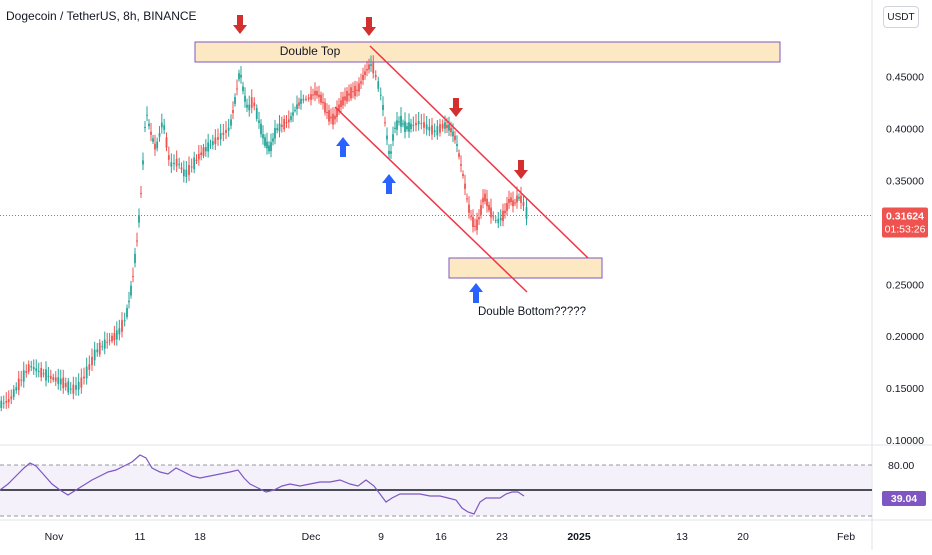 The height and width of the screenshot is (555, 932). What do you see at coordinates (905, 389) in the screenshot?
I see `y-tick-label: 0.15000` at bounding box center [905, 389].